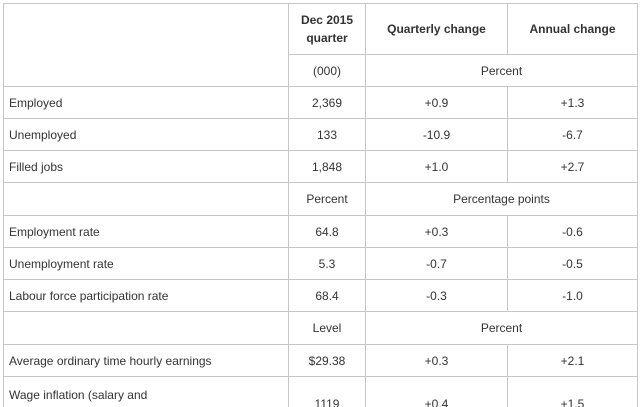 The image size is (640, 407). I want to click on cell-quarterly-change: -0.7, so click(436, 263).